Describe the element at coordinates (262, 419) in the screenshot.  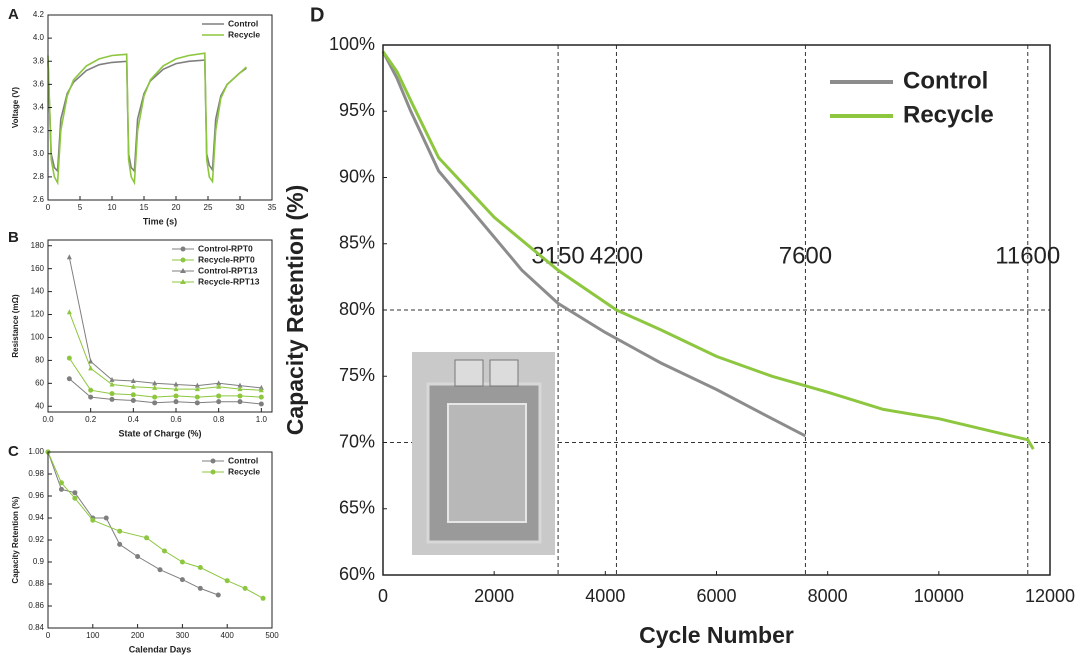
I see `x-tick-label: 1.0` at that location.